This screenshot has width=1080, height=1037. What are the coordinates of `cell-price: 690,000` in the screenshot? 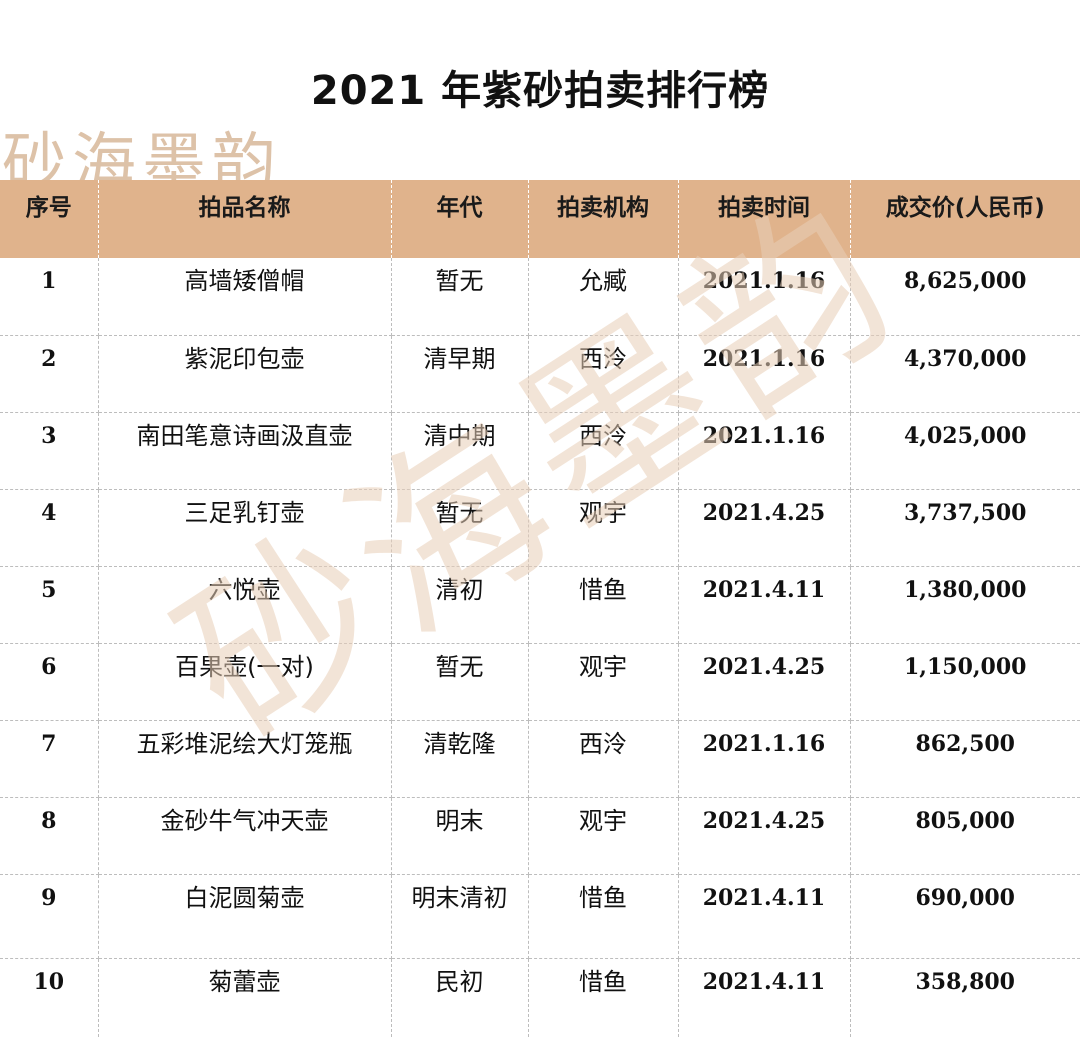 It's located at (965, 916).